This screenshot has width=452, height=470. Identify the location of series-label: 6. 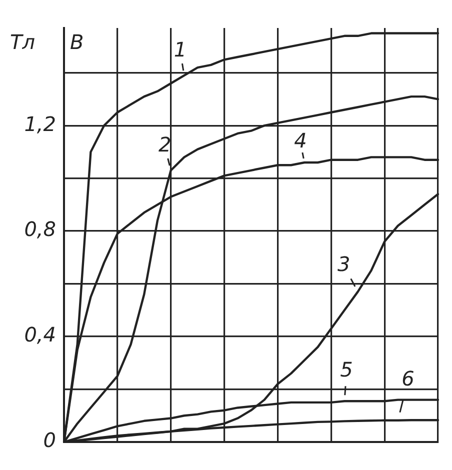
(408, 378).